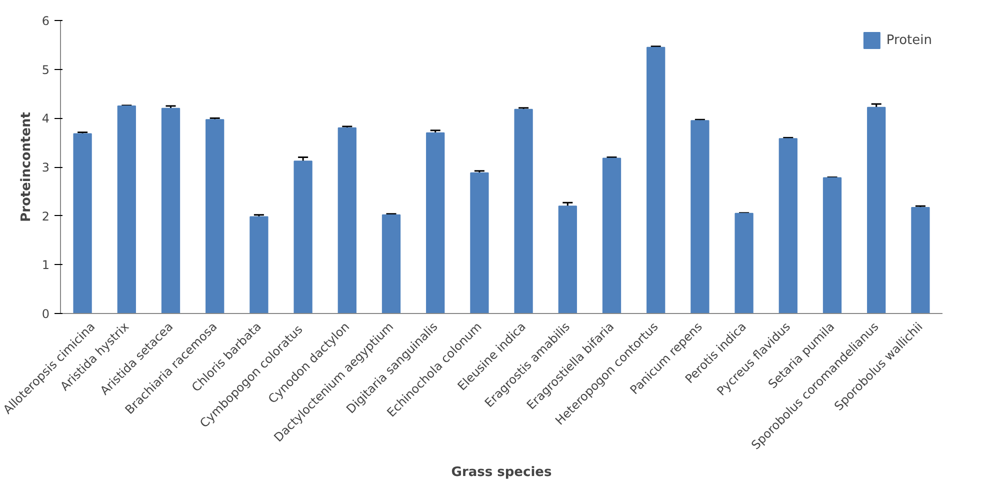 The height and width of the screenshot is (483, 982). Describe the element at coordinates (46, 265) in the screenshot. I see `y-tick-label: 1` at that location.